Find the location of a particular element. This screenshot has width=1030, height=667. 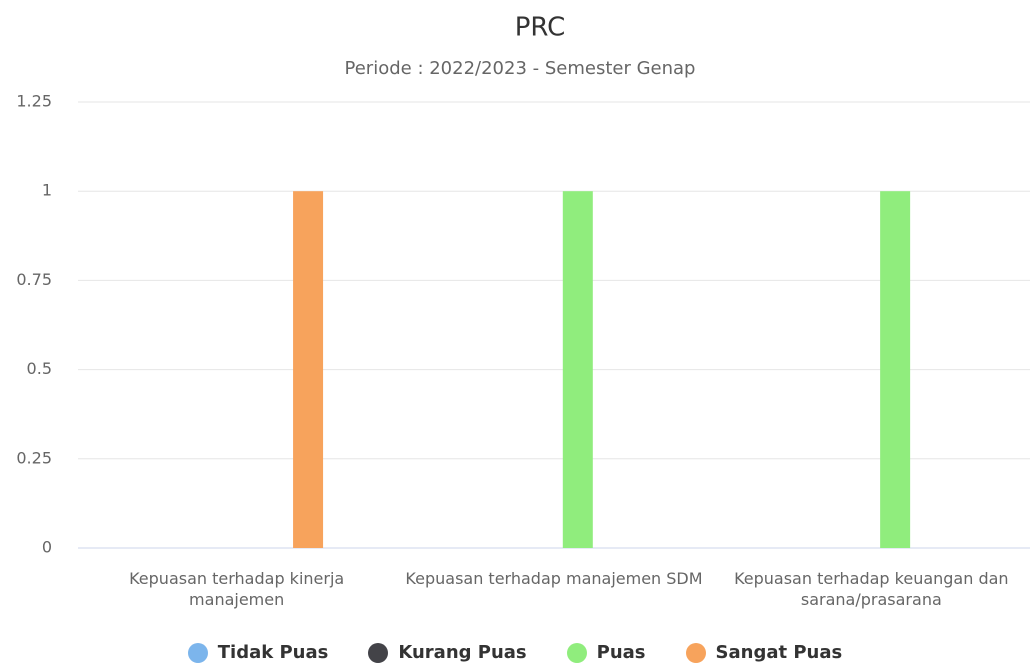

y-tick-label: 0 is located at coordinates (47, 547).